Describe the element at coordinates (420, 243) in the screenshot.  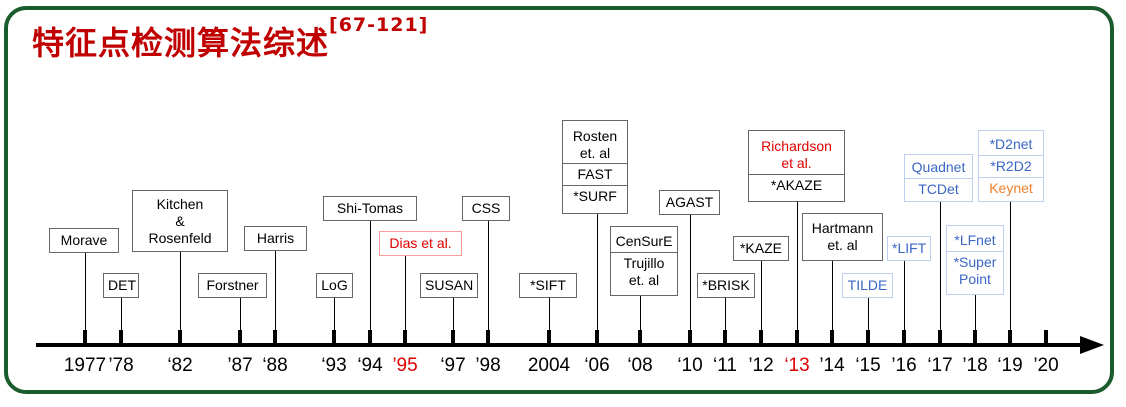
I see `box-dias: Dias et al.` at that location.